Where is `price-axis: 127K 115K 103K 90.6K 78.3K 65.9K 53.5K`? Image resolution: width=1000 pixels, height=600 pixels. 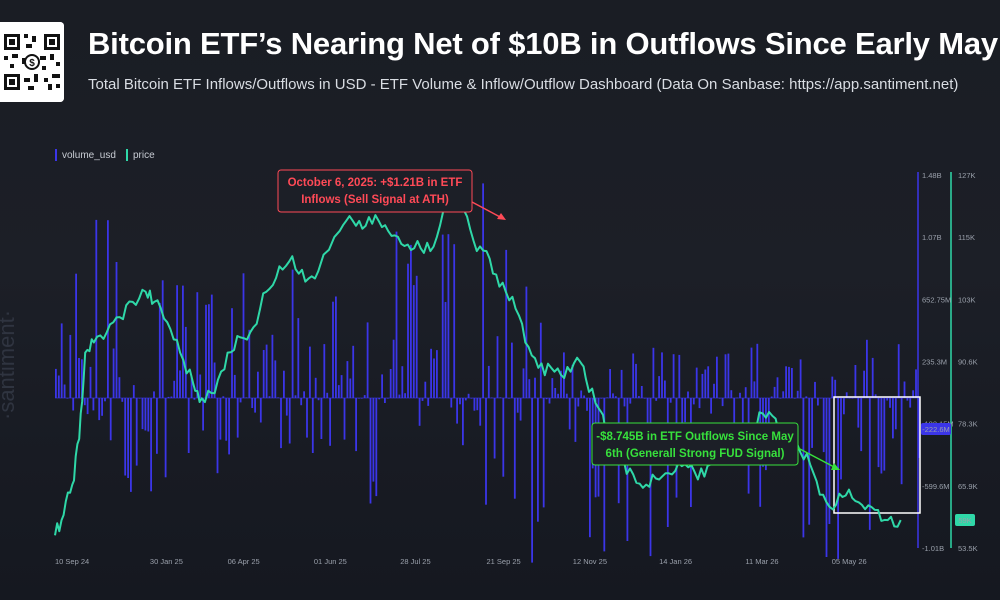 price-axis: 127K 115K 103K 90.6K 78.3K 65.9K 53.5K is located at coordinates (968, 362).